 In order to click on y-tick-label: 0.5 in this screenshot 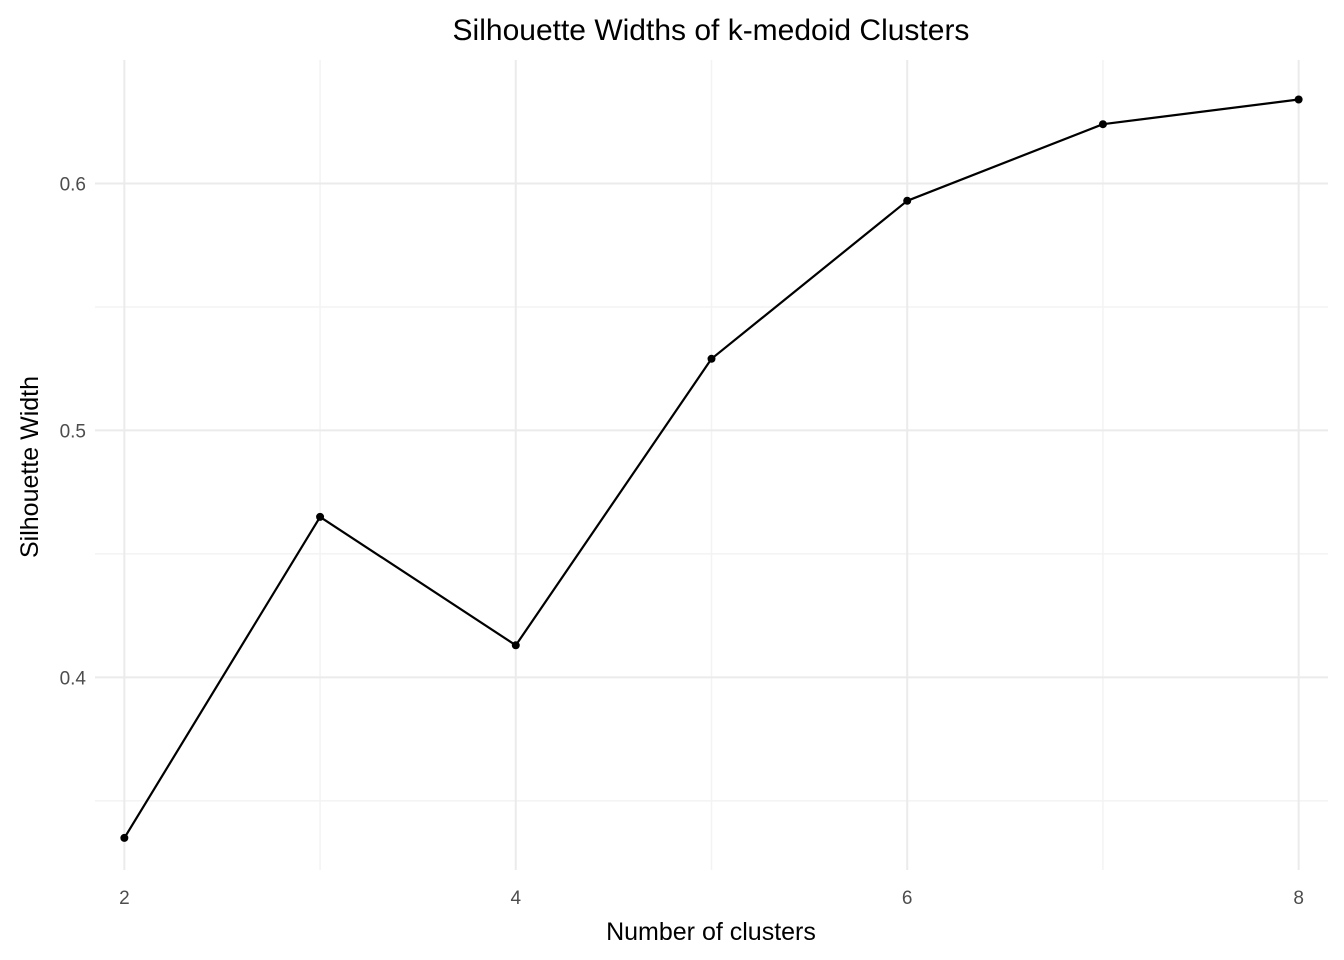, I will do `click(73, 431)`.